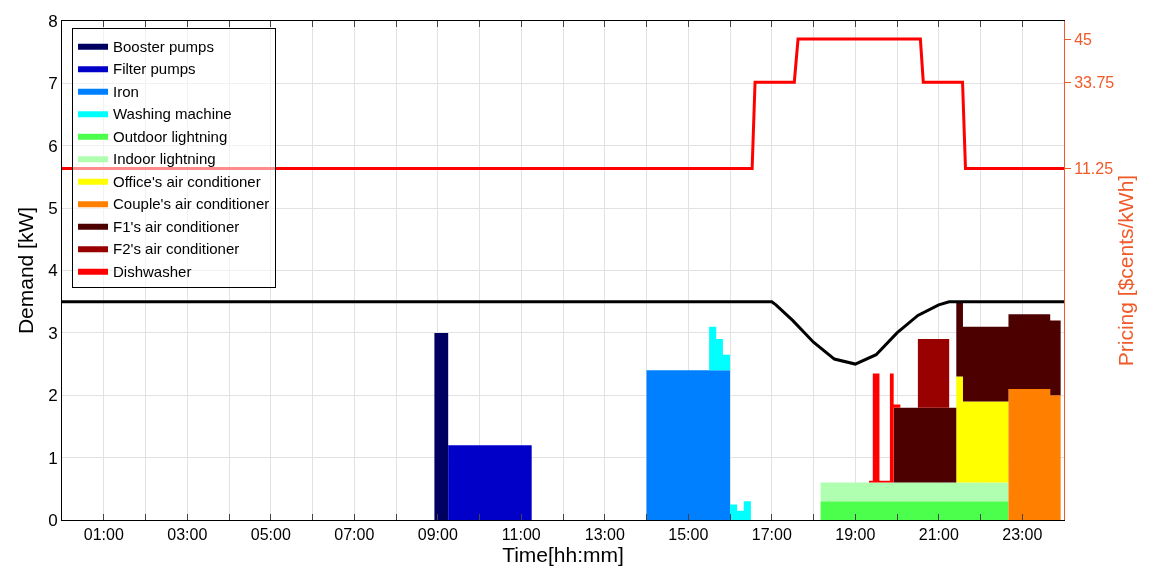 This screenshot has width=1150, height=578. I want to click on y-tick-label: 3, so click(53, 333).